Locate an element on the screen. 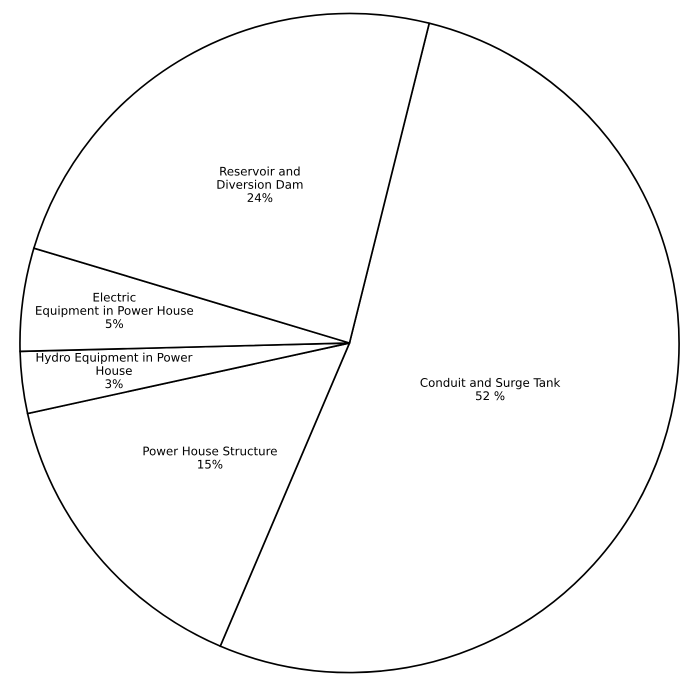 Image resolution: width=699 pixels, height=686 pixels. slice-label: Power House Structure is located at coordinates (210, 451).